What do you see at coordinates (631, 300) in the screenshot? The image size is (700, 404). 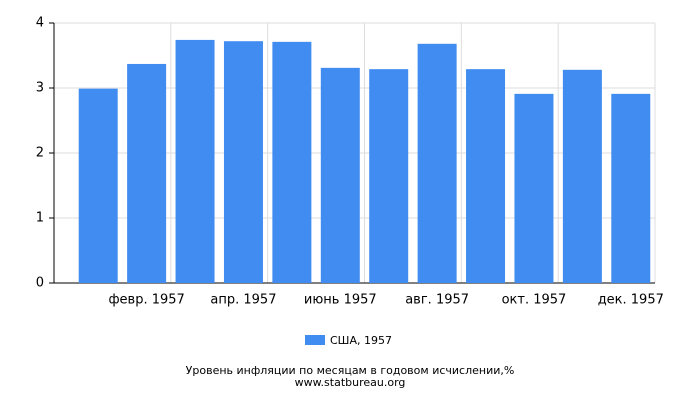 I see `x-tick-label: дек. 1957` at bounding box center [631, 300].